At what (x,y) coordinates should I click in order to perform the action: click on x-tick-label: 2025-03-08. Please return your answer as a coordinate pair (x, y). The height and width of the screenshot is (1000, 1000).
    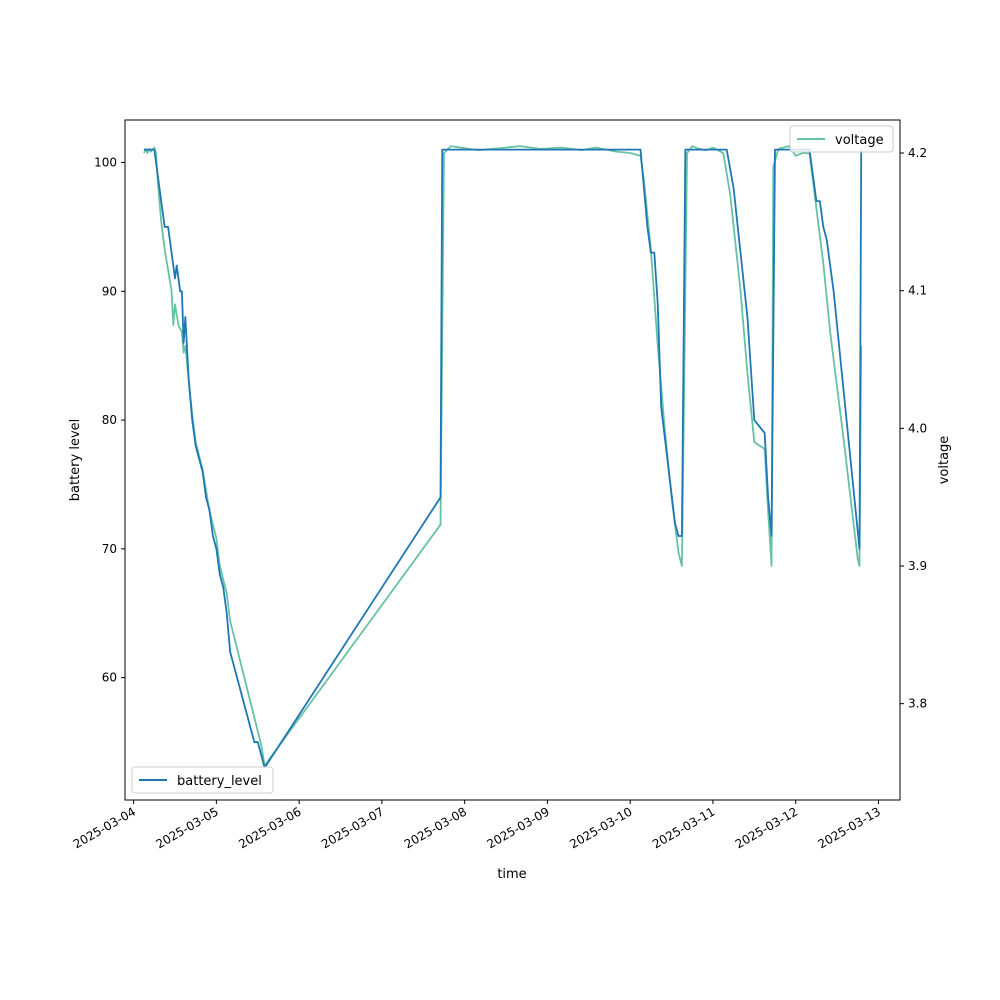
    Looking at the image, I should click on (435, 827).